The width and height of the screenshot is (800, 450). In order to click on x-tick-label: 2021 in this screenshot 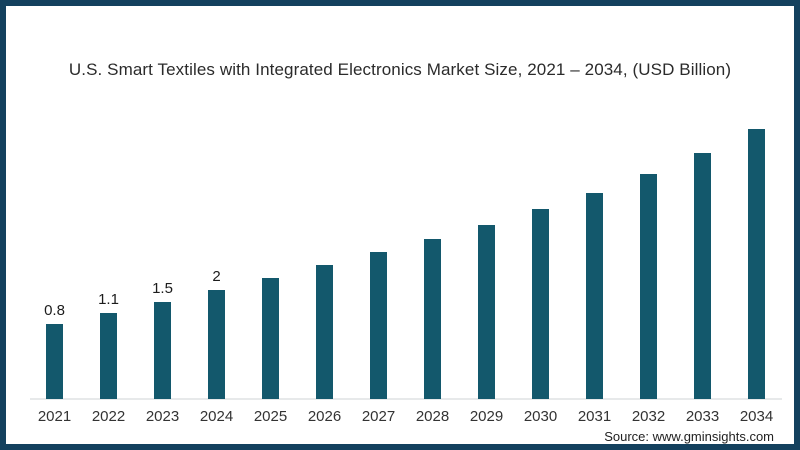, I will do `click(54, 416)`.